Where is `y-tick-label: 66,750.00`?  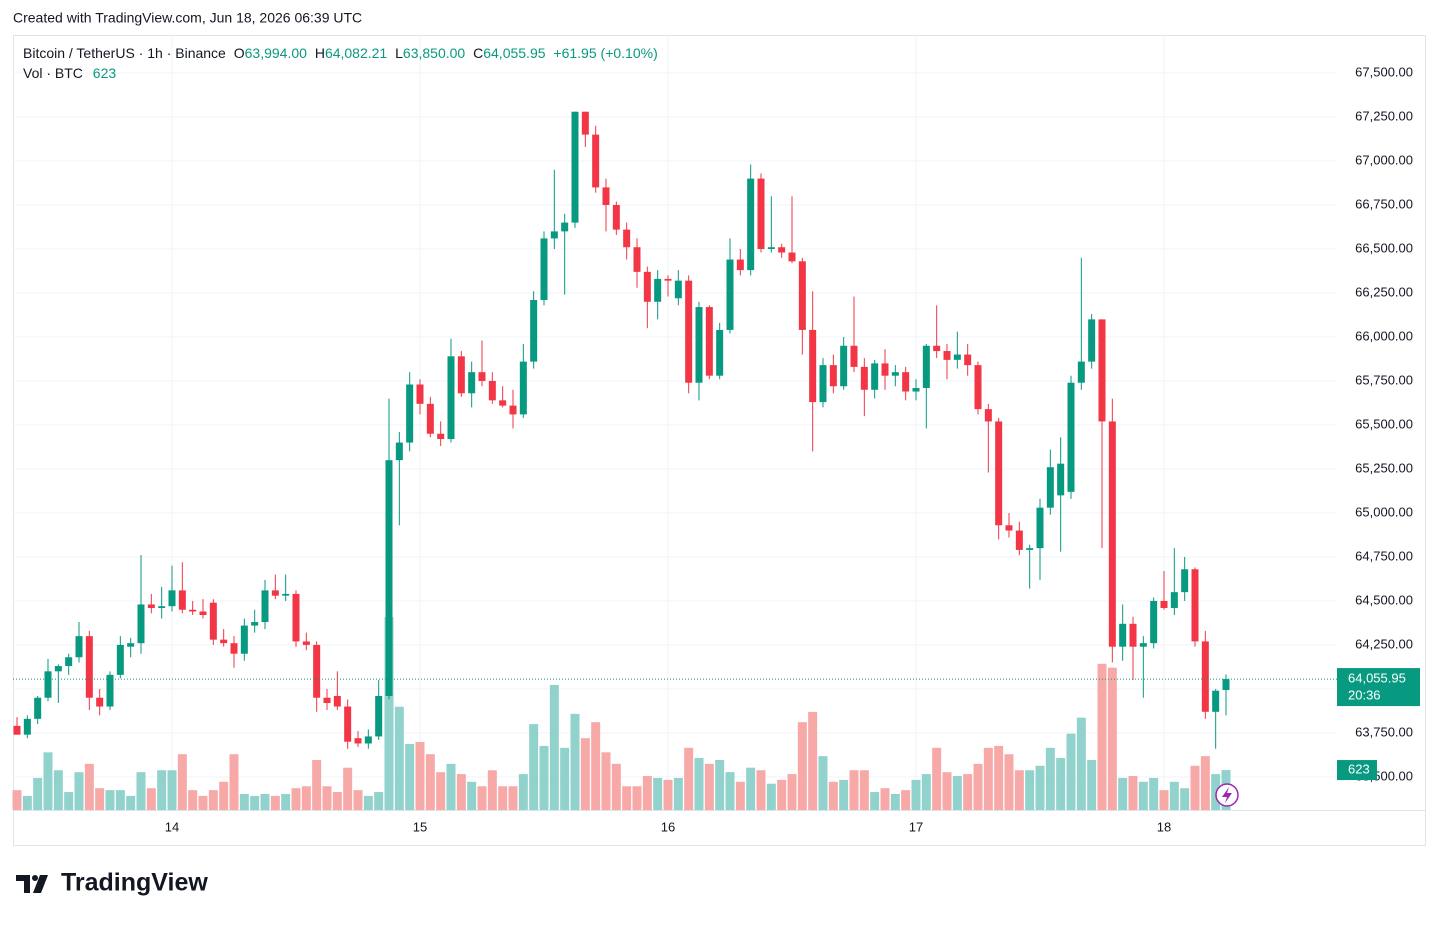
y-tick-label: 66,750.00 is located at coordinates (1384, 203).